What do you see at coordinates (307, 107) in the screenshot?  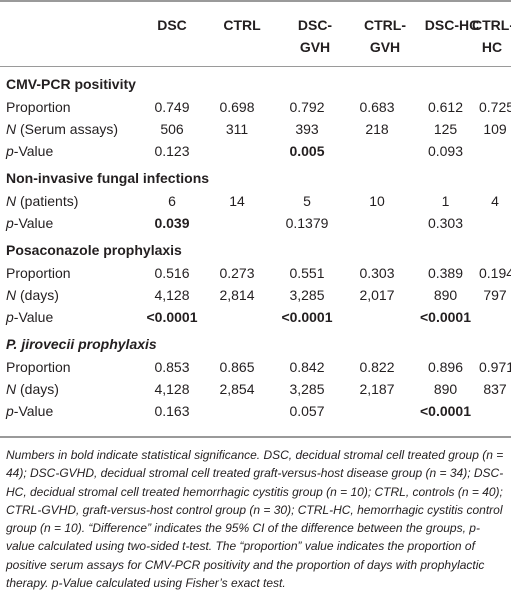 I see `table-cell: 0.792` at bounding box center [307, 107].